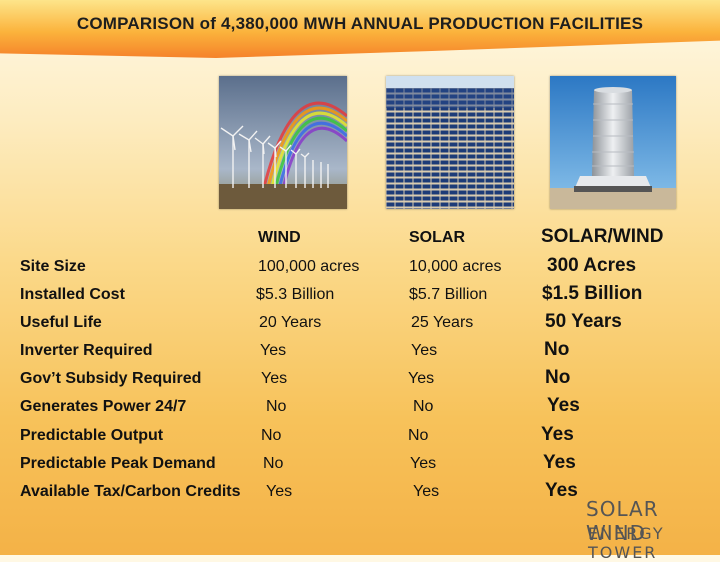  I want to click on logo-line-2: ENERGY TOWER, so click(626, 543).